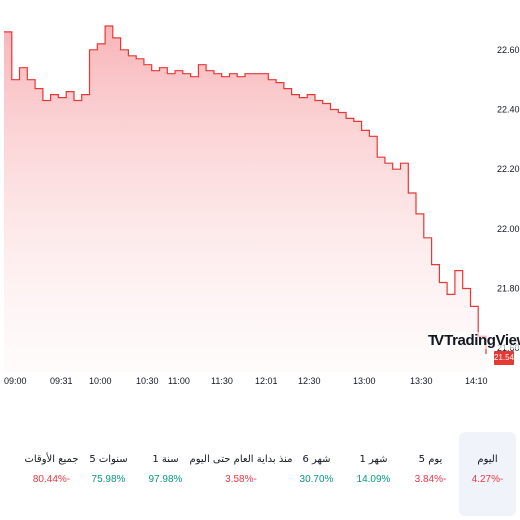  I want to click on x-tick-label: 12:01, so click(266, 381).